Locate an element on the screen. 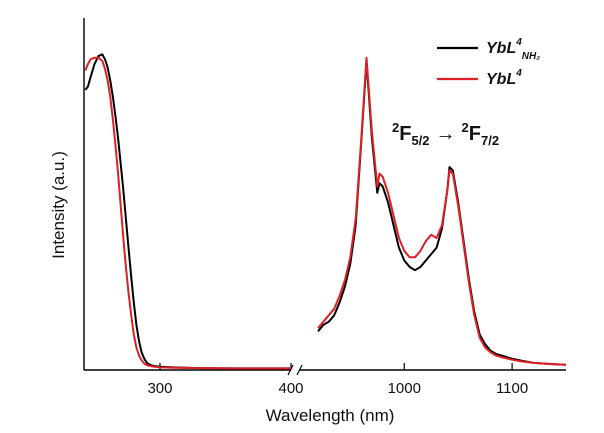 The width and height of the screenshot is (604, 433). x-axis-title: Wavelength (nm) is located at coordinates (330, 415).